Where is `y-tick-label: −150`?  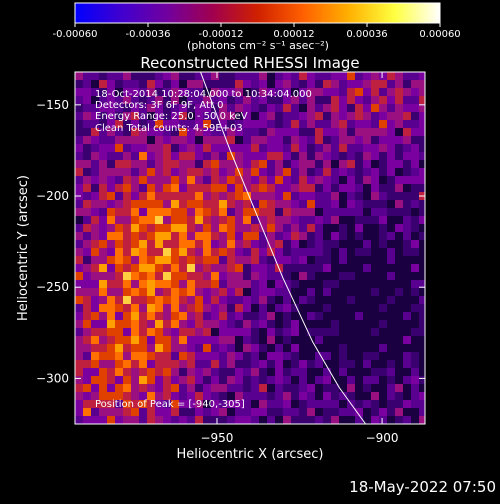 y-tick-label: −150 is located at coordinates (52, 105).